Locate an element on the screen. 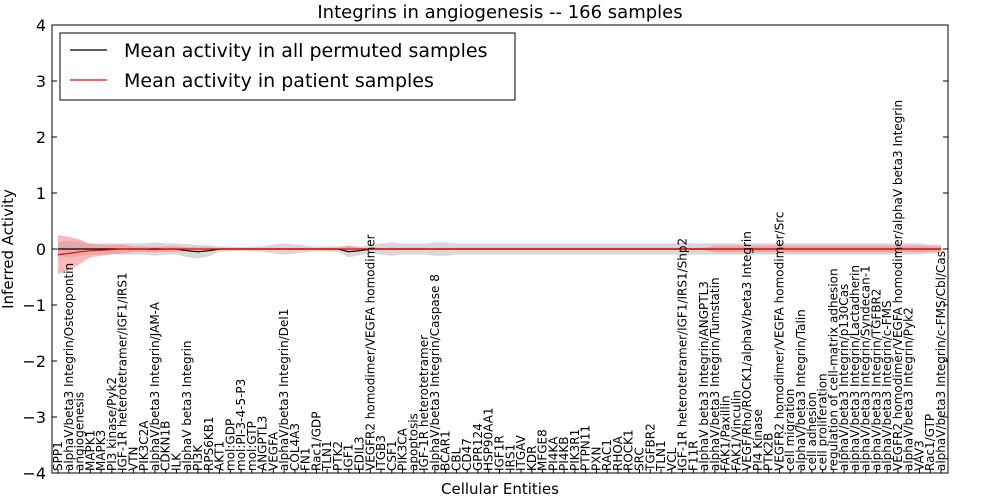  legend-permuted-label: Mean activity in all permuted samples is located at coordinates (305, 51).